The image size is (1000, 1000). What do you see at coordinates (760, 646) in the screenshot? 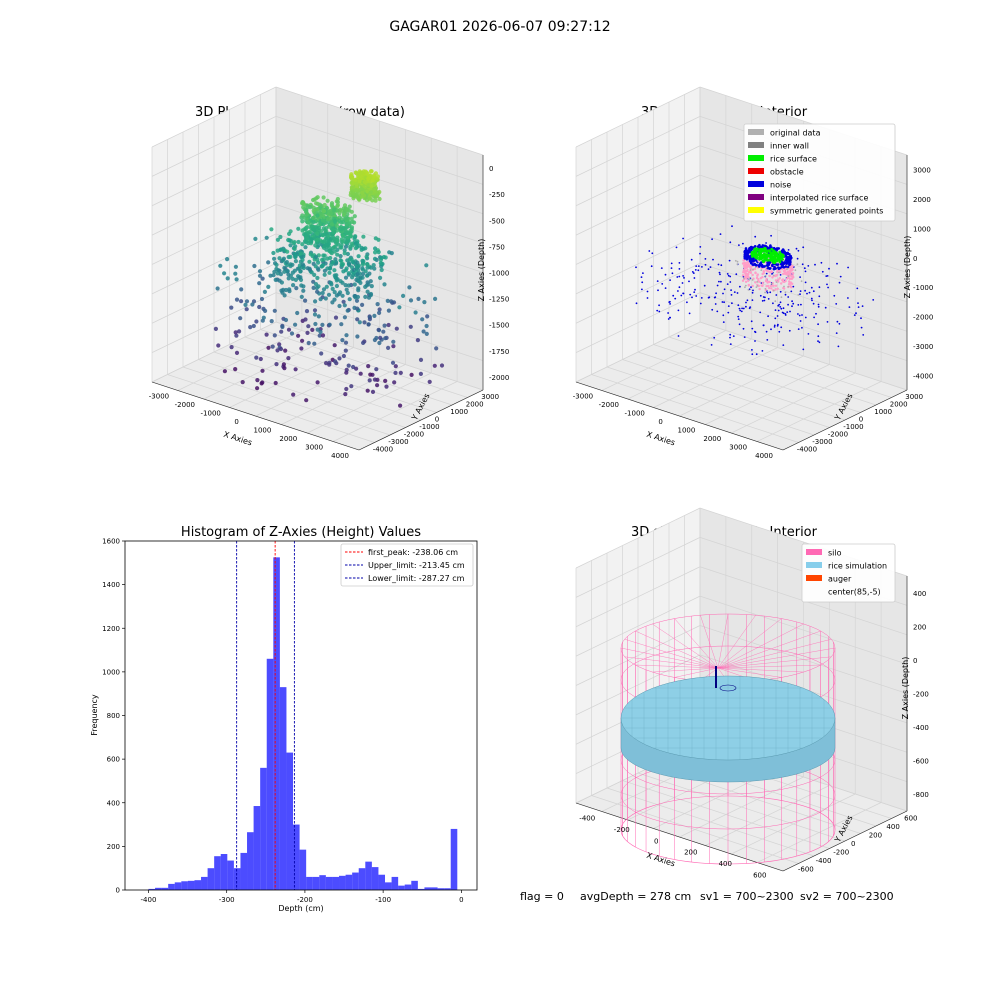
I see `silo-roof-line` at bounding box center [760, 646].